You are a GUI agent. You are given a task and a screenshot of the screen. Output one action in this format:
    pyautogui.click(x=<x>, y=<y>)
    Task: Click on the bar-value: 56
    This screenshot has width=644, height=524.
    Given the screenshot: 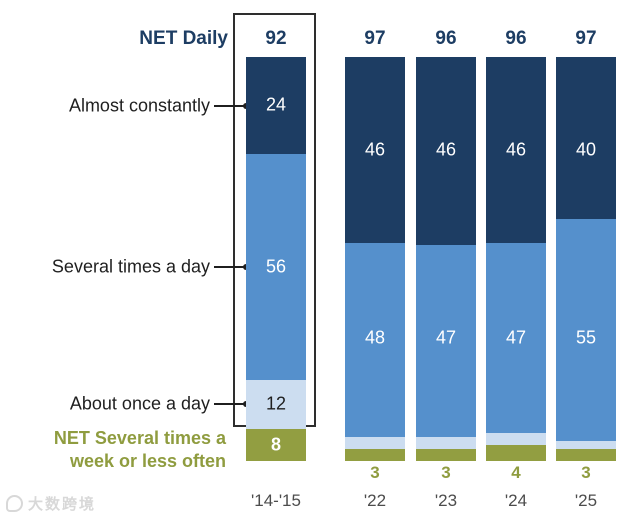 What is the action you would take?
    pyautogui.click(x=276, y=266)
    